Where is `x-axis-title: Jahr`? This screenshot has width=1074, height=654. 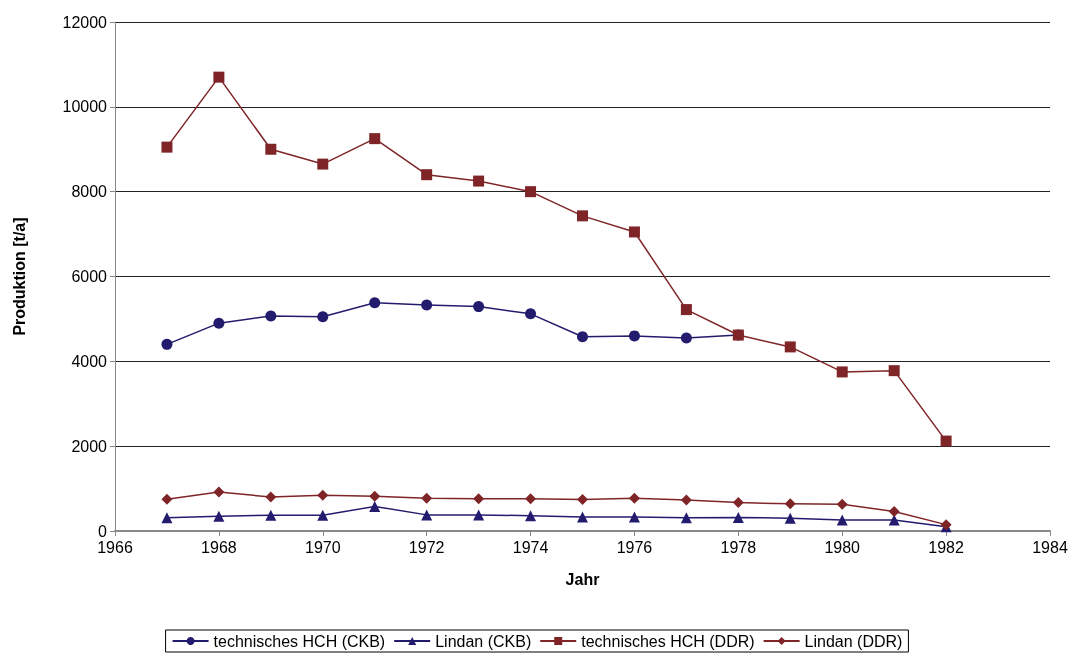 x-axis-title: Jahr is located at coordinates (582, 579).